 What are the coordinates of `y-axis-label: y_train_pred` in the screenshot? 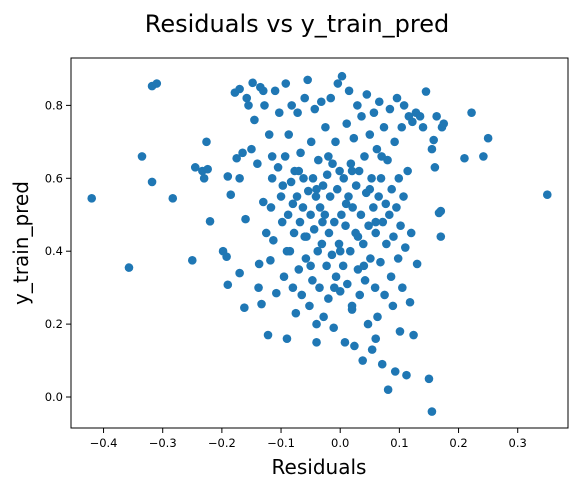 It's located at (21, 243).